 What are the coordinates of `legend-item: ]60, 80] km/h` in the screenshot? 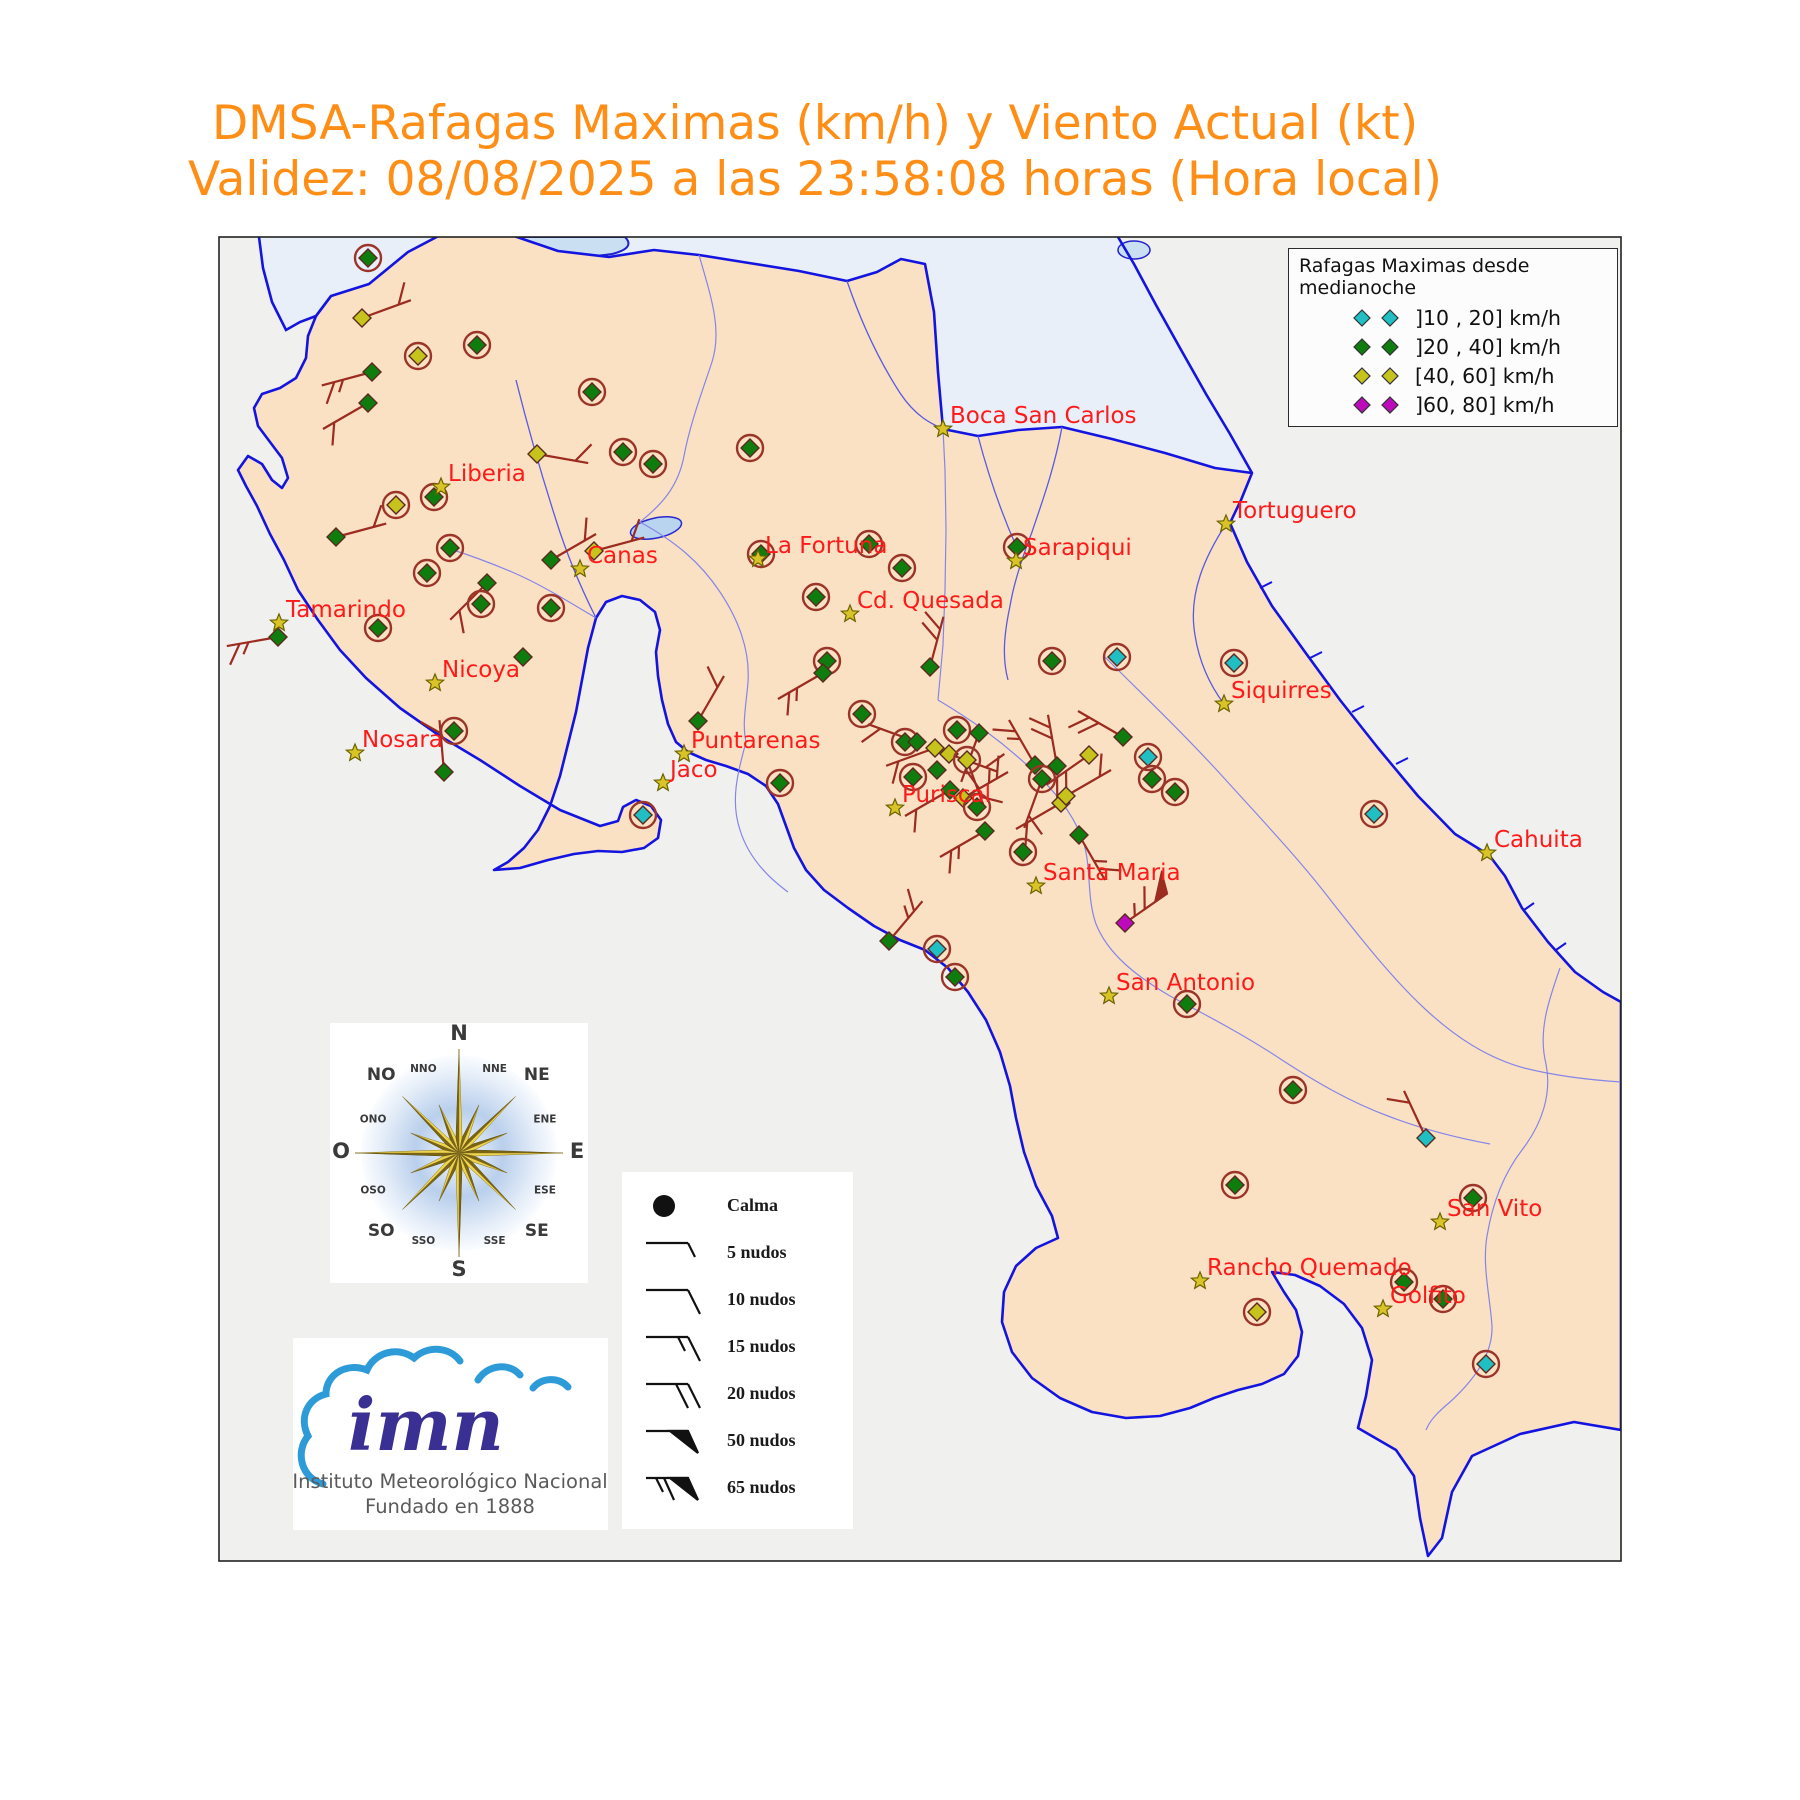 It's located at (1454, 404).